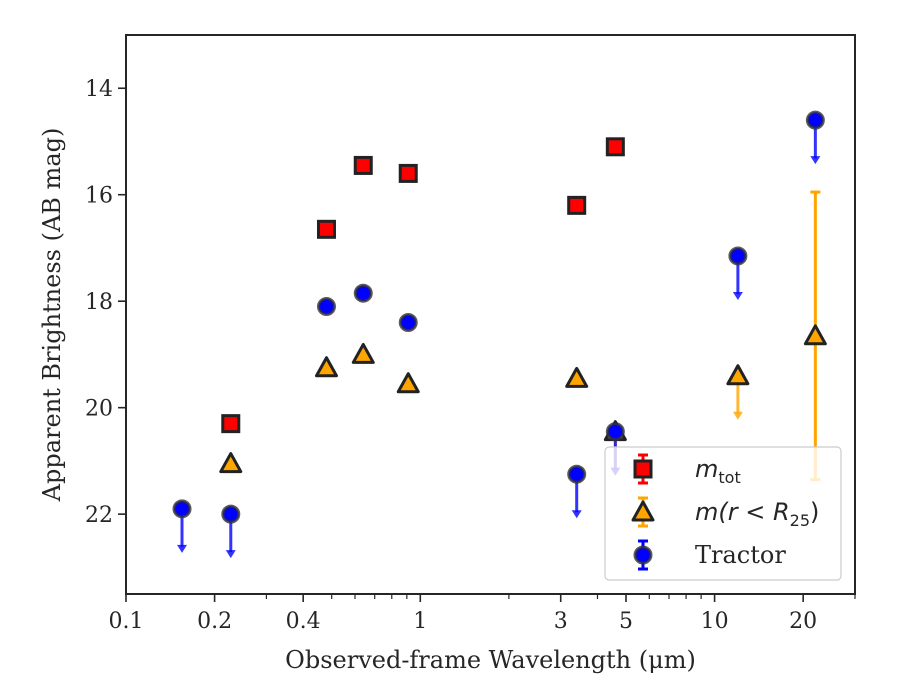 The width and height of the screenshot is (900, 700). What do you see at coordinates (490, 660) in the screenshot?
I see `x-axis-label: Observed-frame Wavelength (μm)` at bounding box center [490, 660].